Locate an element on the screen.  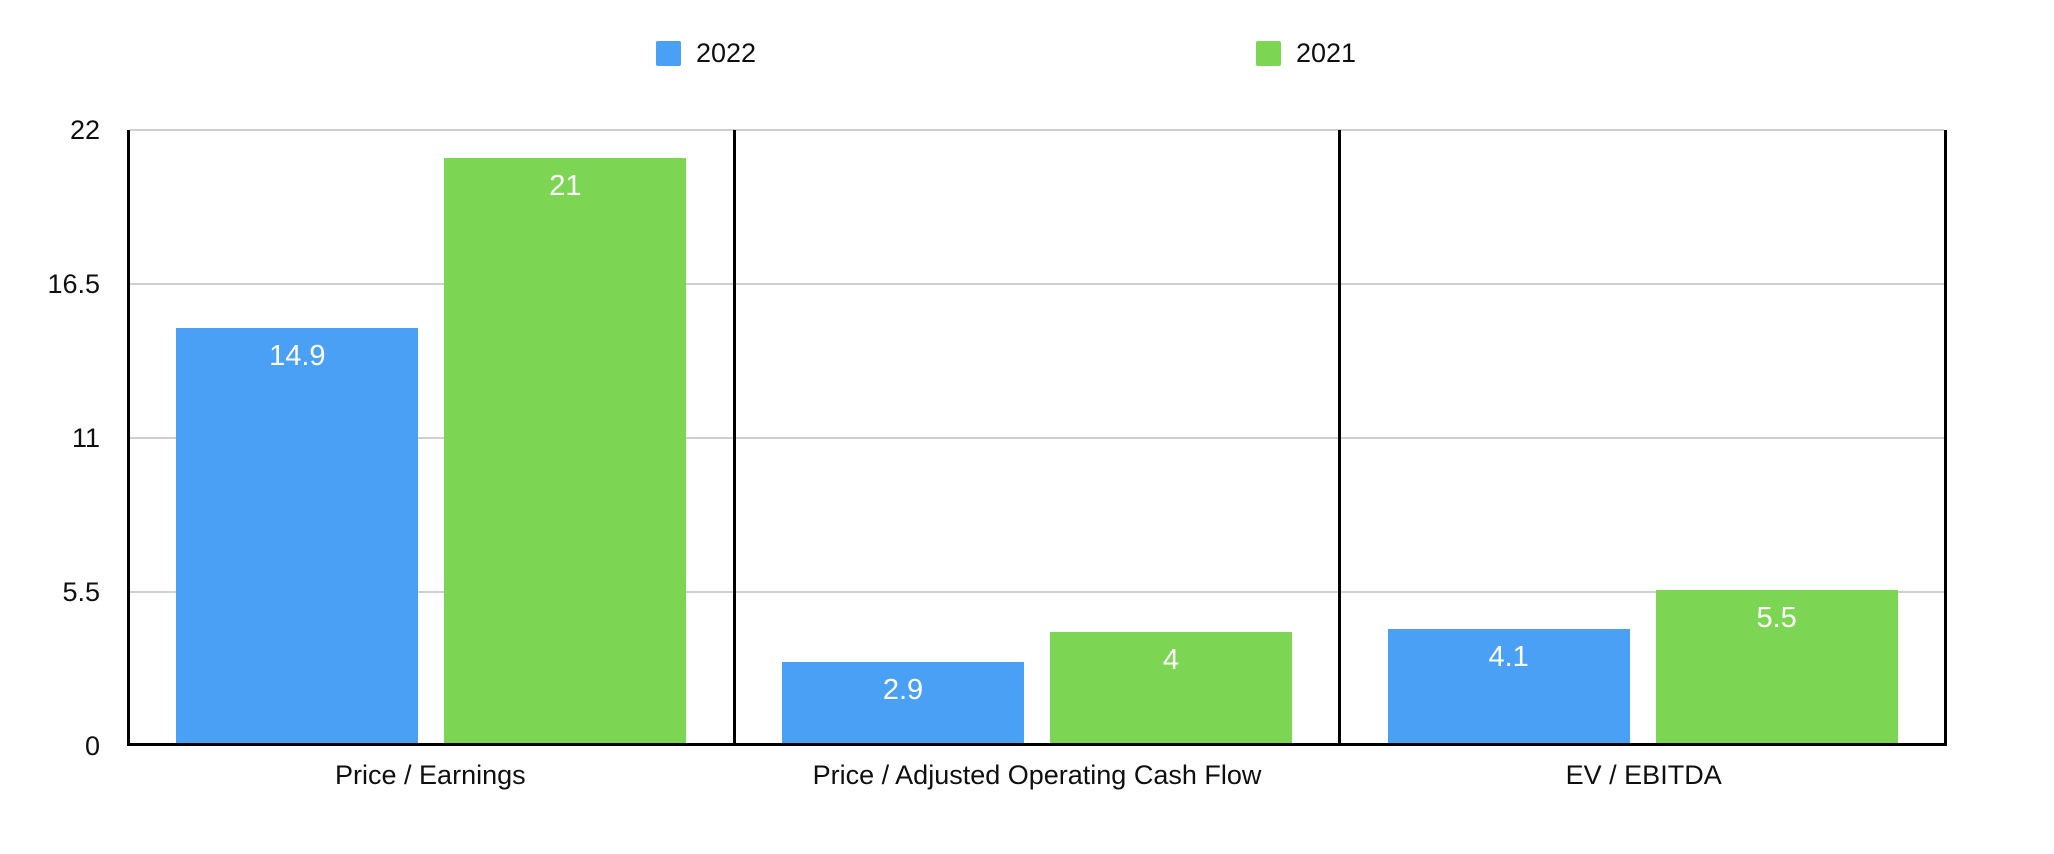
y-tick-label: 22 is located at coordinates (84, 130).